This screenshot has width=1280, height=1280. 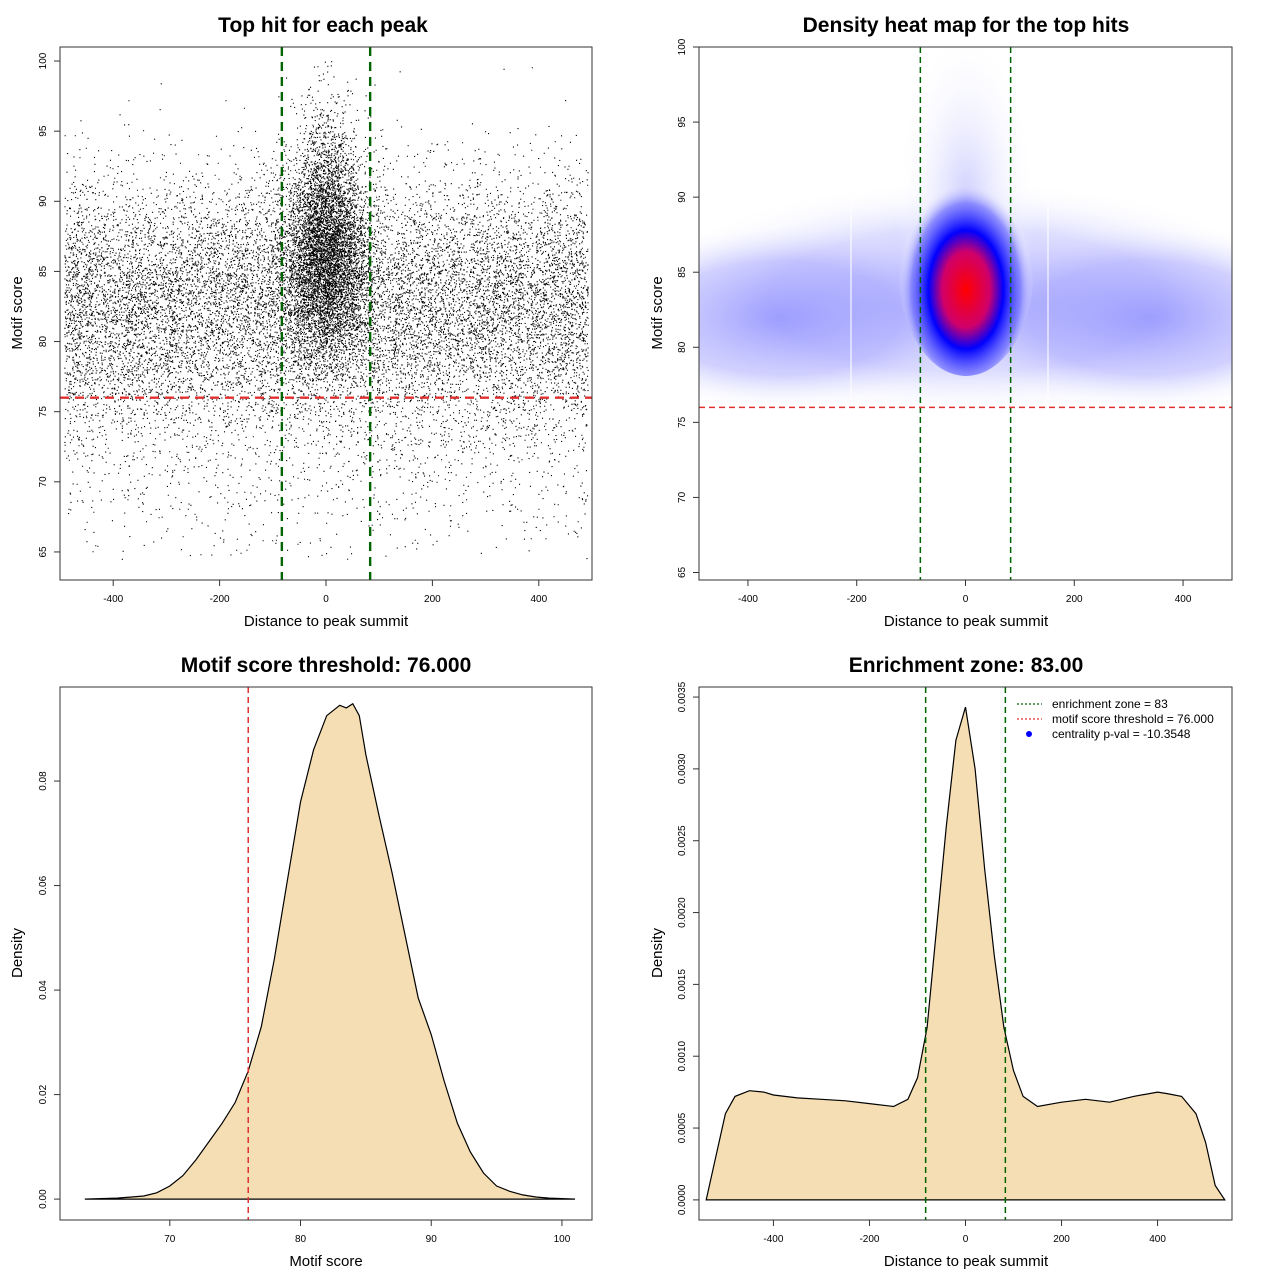 I want to click on chart-title: Motif score threshold: 76.000, so click(x=326, y=665).